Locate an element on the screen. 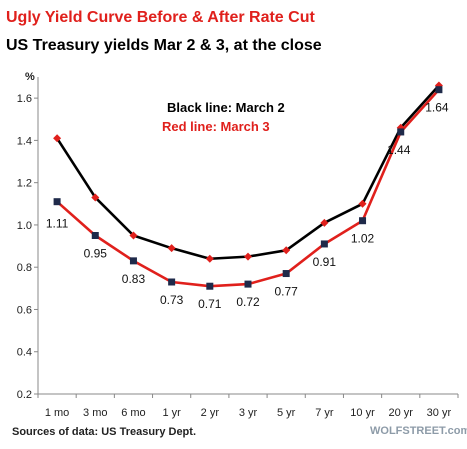 This screenshot has height=449, width=467. x-tick-label: 3 mo is located at coordinates (95, 413).